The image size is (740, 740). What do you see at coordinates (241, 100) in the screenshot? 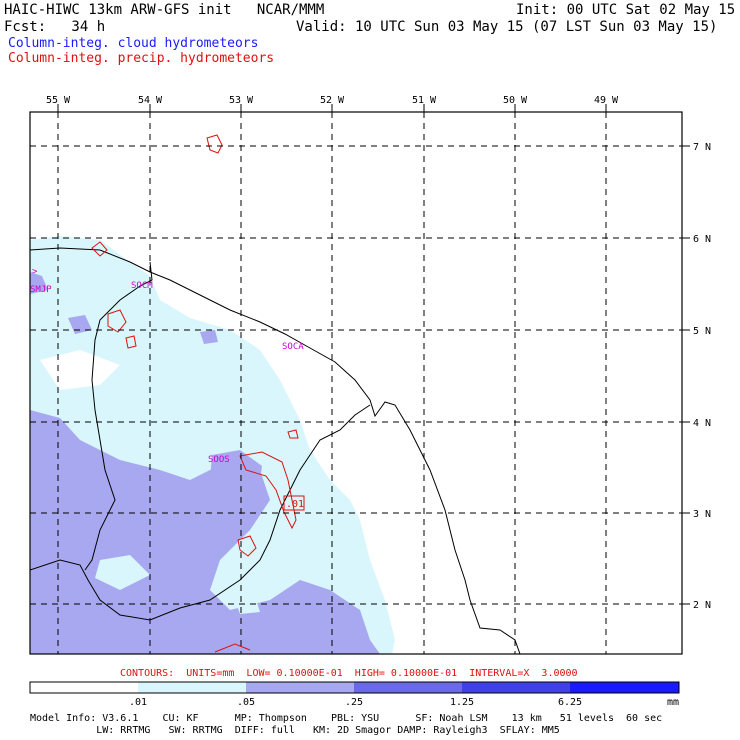
I see `lon-label: 53 W` at bounding box center [241, 100].